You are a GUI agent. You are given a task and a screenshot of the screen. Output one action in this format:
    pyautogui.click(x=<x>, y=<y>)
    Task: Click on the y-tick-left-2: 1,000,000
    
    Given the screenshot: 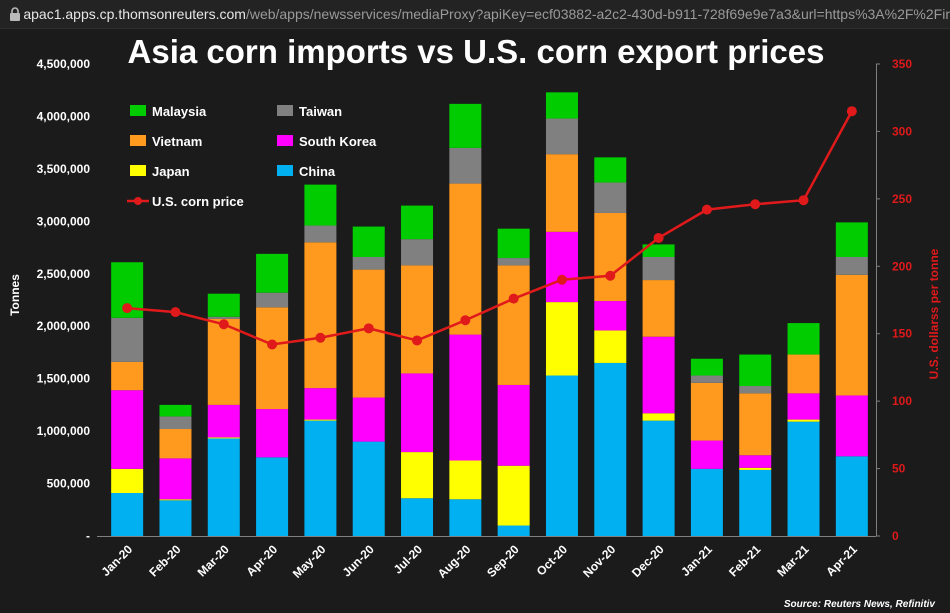 What is the action you would take?
    pyautogui.click(x=64, y=431)
    